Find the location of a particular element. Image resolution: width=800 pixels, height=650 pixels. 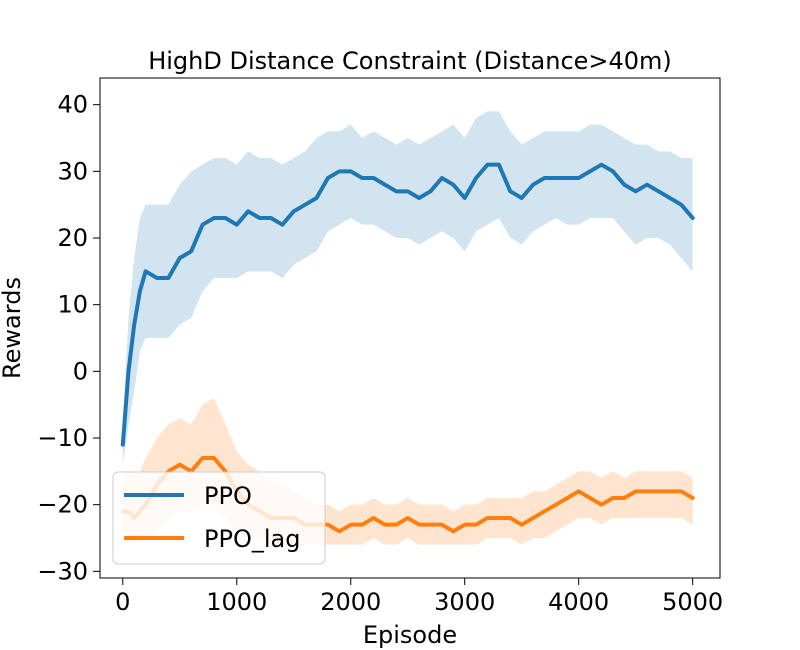

legend-label-ppo-lag: PPO_lag is located at coordinates (252, 539).